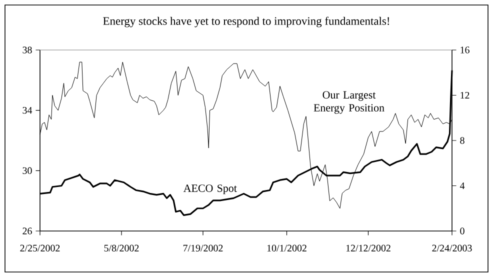  What do you see at coordinates (27, 231) in the screenshot?
I see `y-tick-label: 26` at bounding box center [27, 231].